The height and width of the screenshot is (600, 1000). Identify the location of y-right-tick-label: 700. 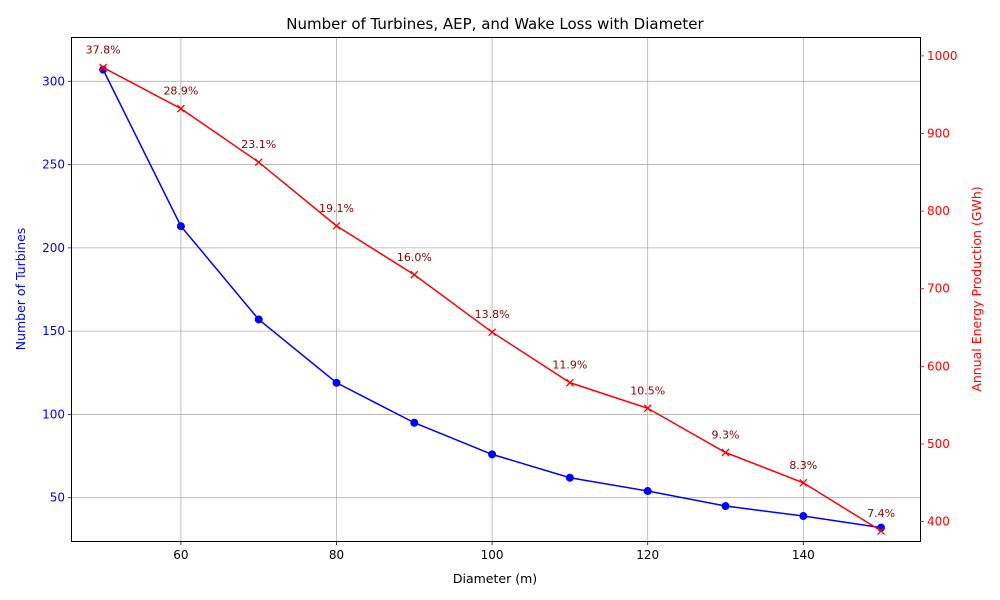
(938, 289).